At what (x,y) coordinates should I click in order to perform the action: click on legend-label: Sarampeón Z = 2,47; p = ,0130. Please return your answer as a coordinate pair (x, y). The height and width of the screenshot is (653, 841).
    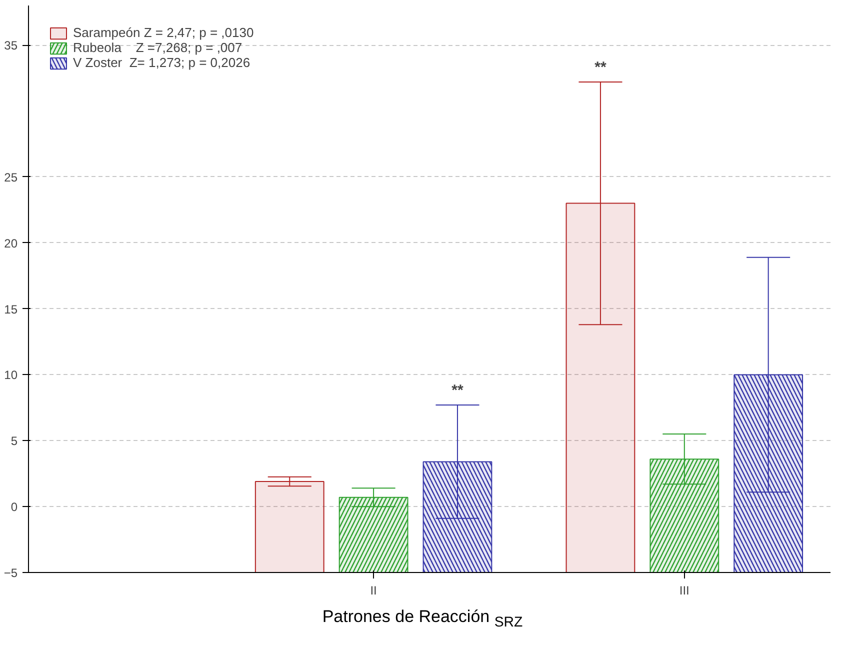
    Looking at the image, I should click on (163, 32).